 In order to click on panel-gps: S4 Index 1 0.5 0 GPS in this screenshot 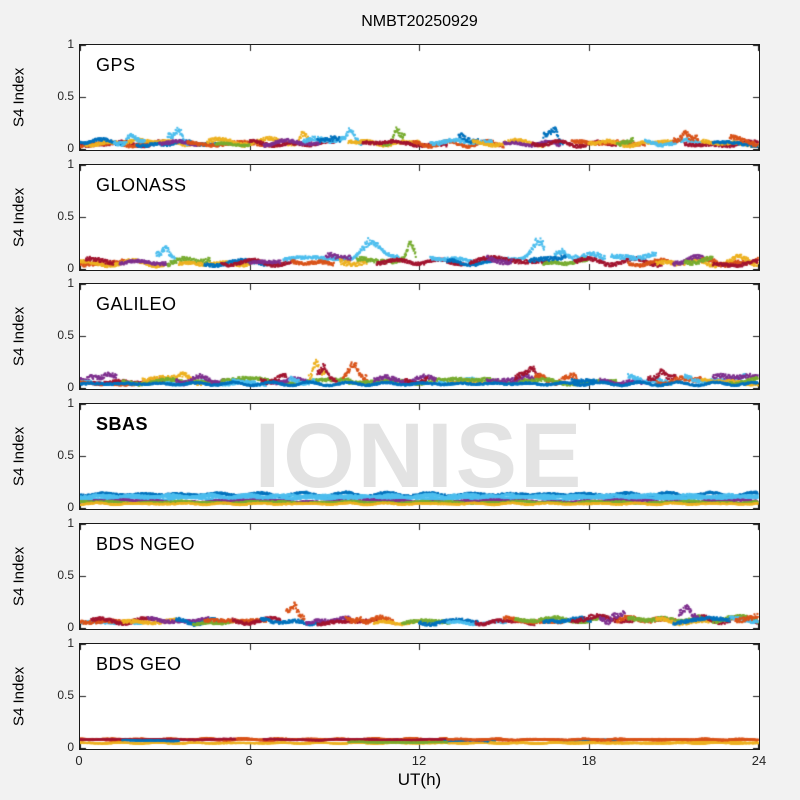, I will do `click(400, 96)`.